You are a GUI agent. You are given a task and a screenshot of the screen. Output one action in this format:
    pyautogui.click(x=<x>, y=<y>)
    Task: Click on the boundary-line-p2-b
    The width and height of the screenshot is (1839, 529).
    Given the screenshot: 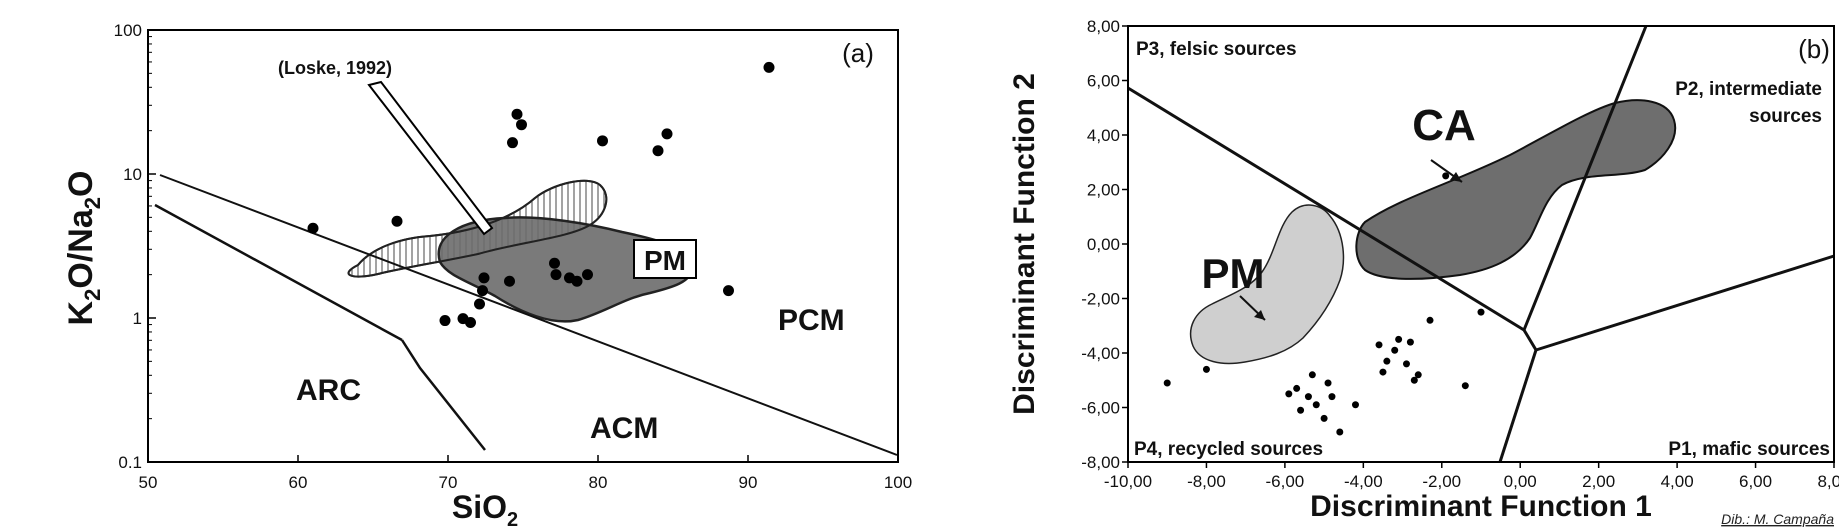 What is the action you would take?
    pyautogui.click(x=1585, y=178)
    